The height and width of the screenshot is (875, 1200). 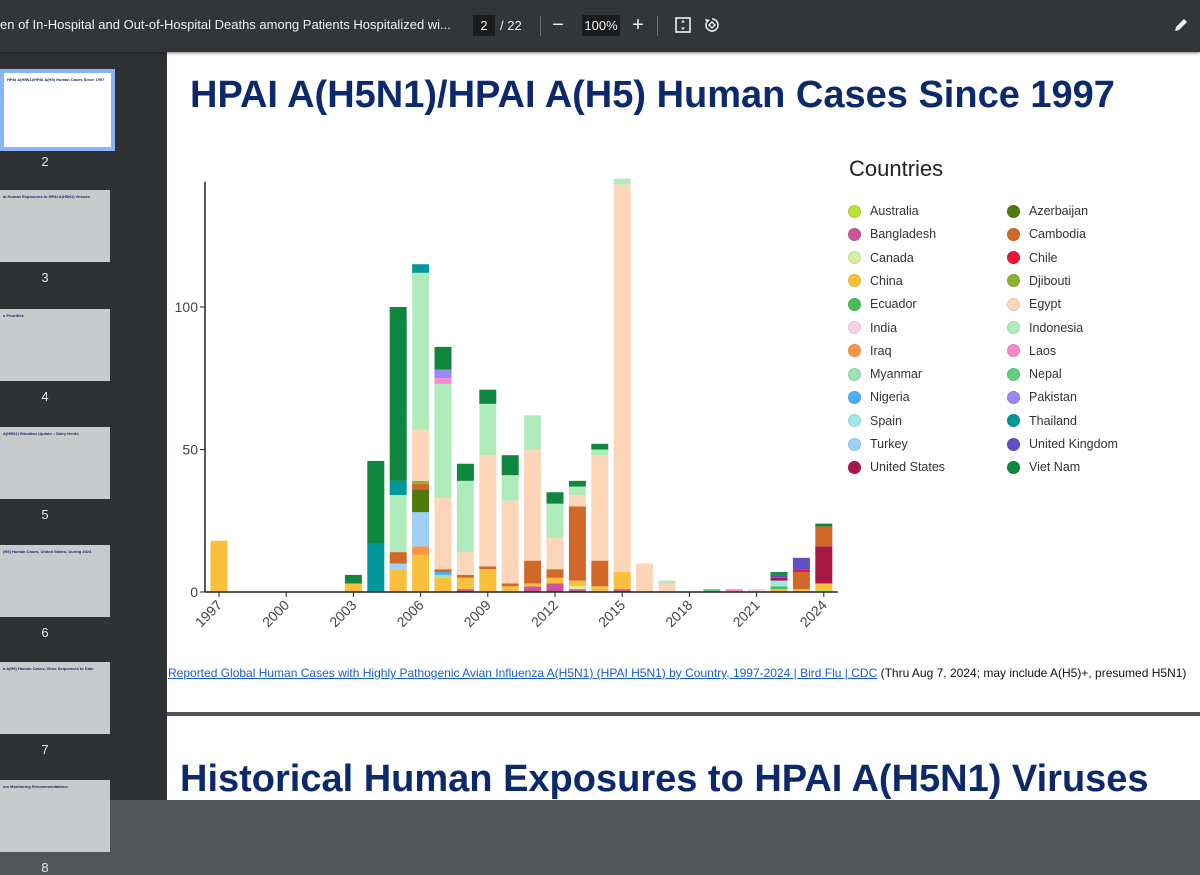 I want to click on zoom-level-input: 100%, so click(x=601, y=25).